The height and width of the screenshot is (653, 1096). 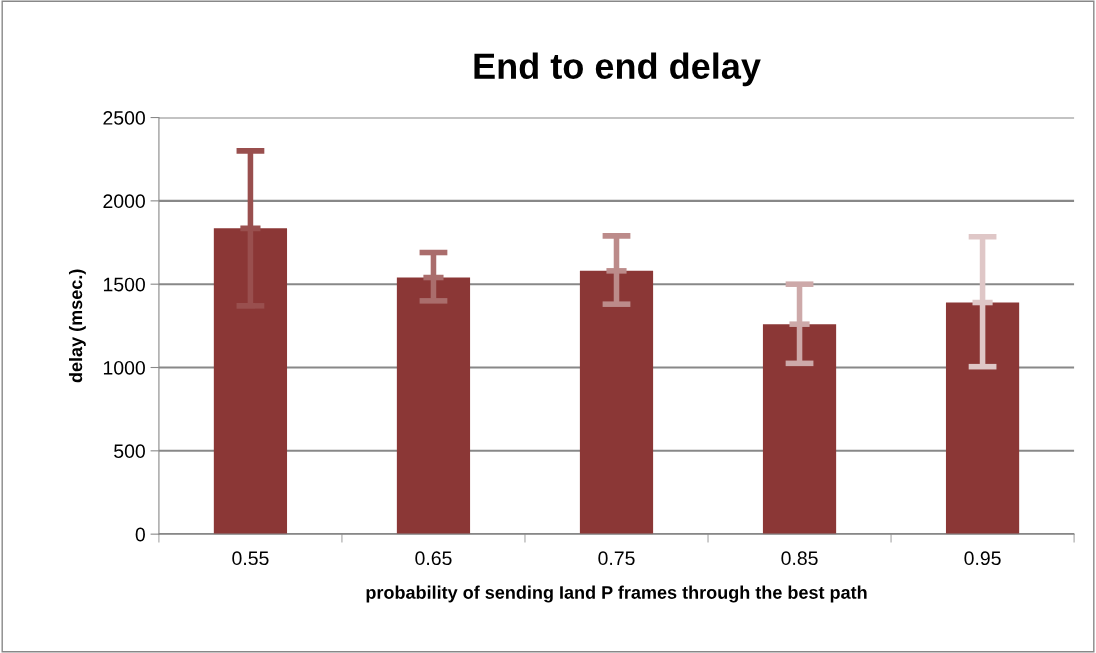 I want to click on y-tick-label: 1500, so click(x=124, y=284).